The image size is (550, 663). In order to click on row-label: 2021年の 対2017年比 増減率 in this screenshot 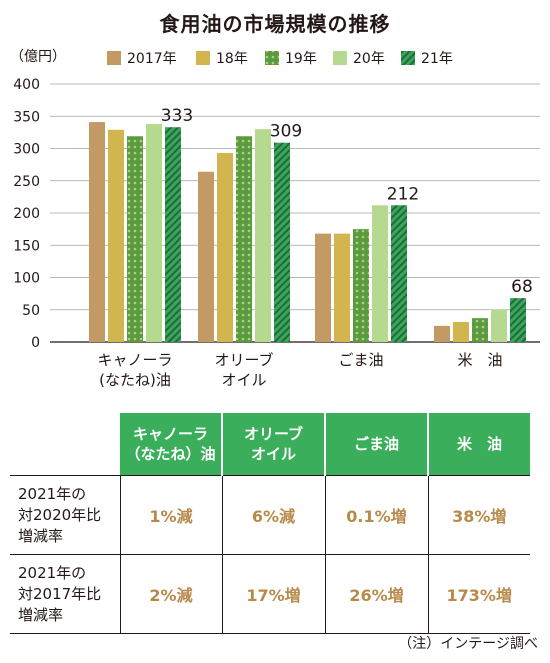, I will do `click(65, 594)`.